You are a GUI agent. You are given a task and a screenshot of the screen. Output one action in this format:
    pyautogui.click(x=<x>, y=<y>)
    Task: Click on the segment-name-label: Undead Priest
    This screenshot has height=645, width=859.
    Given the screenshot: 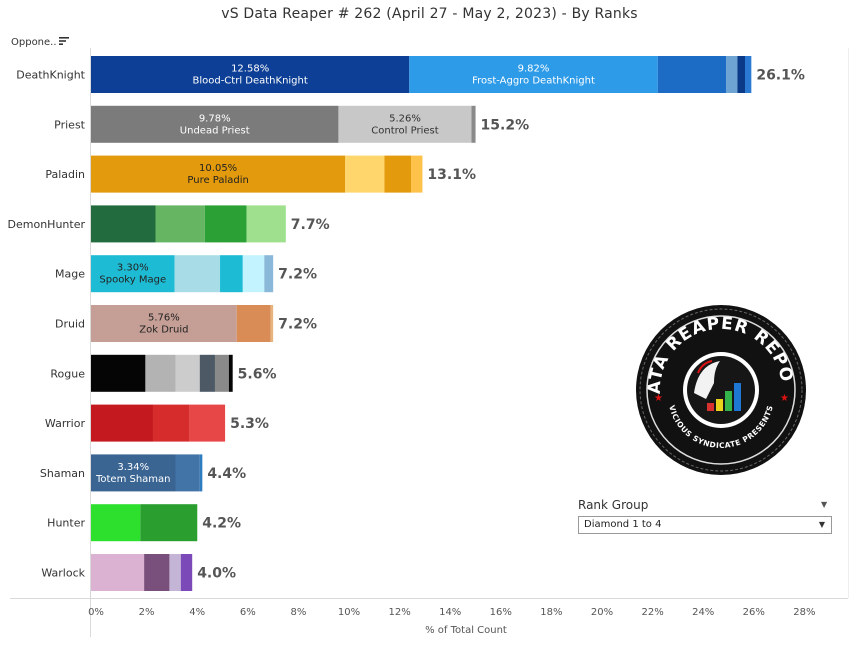 What is the action you would take?
    pyautogui.click(x=215, y=130)
    